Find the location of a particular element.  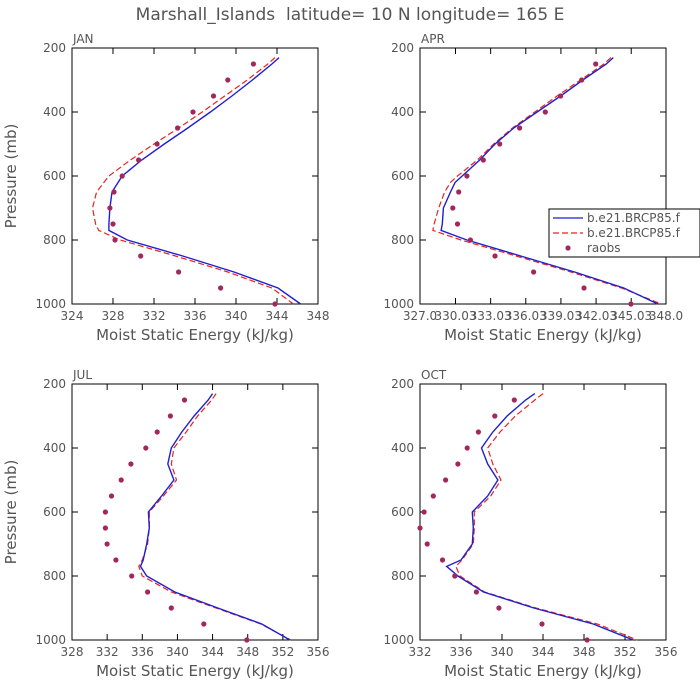

x-tick-label: 333.03 is located at coordinates (491, 316).